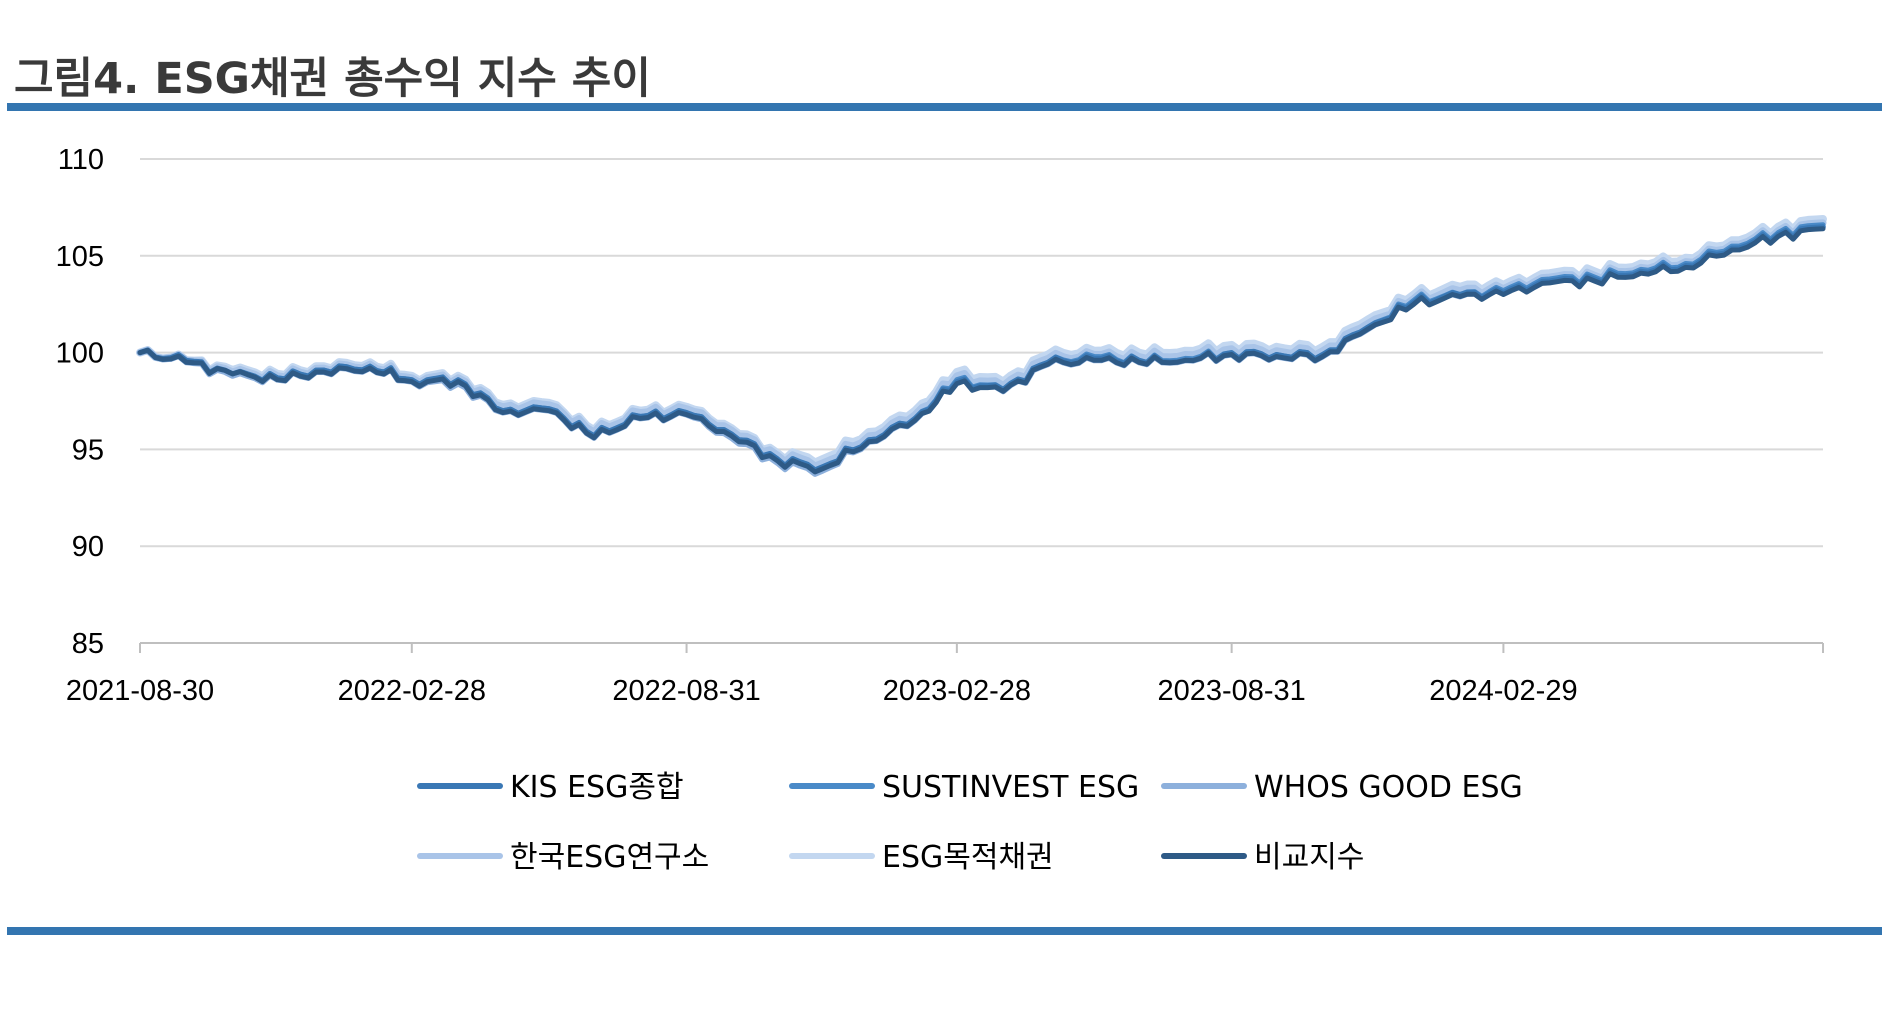 The image size is (1882, 1022). Describe the element at coordinates (944, 931) in the screenshot. I see `footer-divider` at that location.